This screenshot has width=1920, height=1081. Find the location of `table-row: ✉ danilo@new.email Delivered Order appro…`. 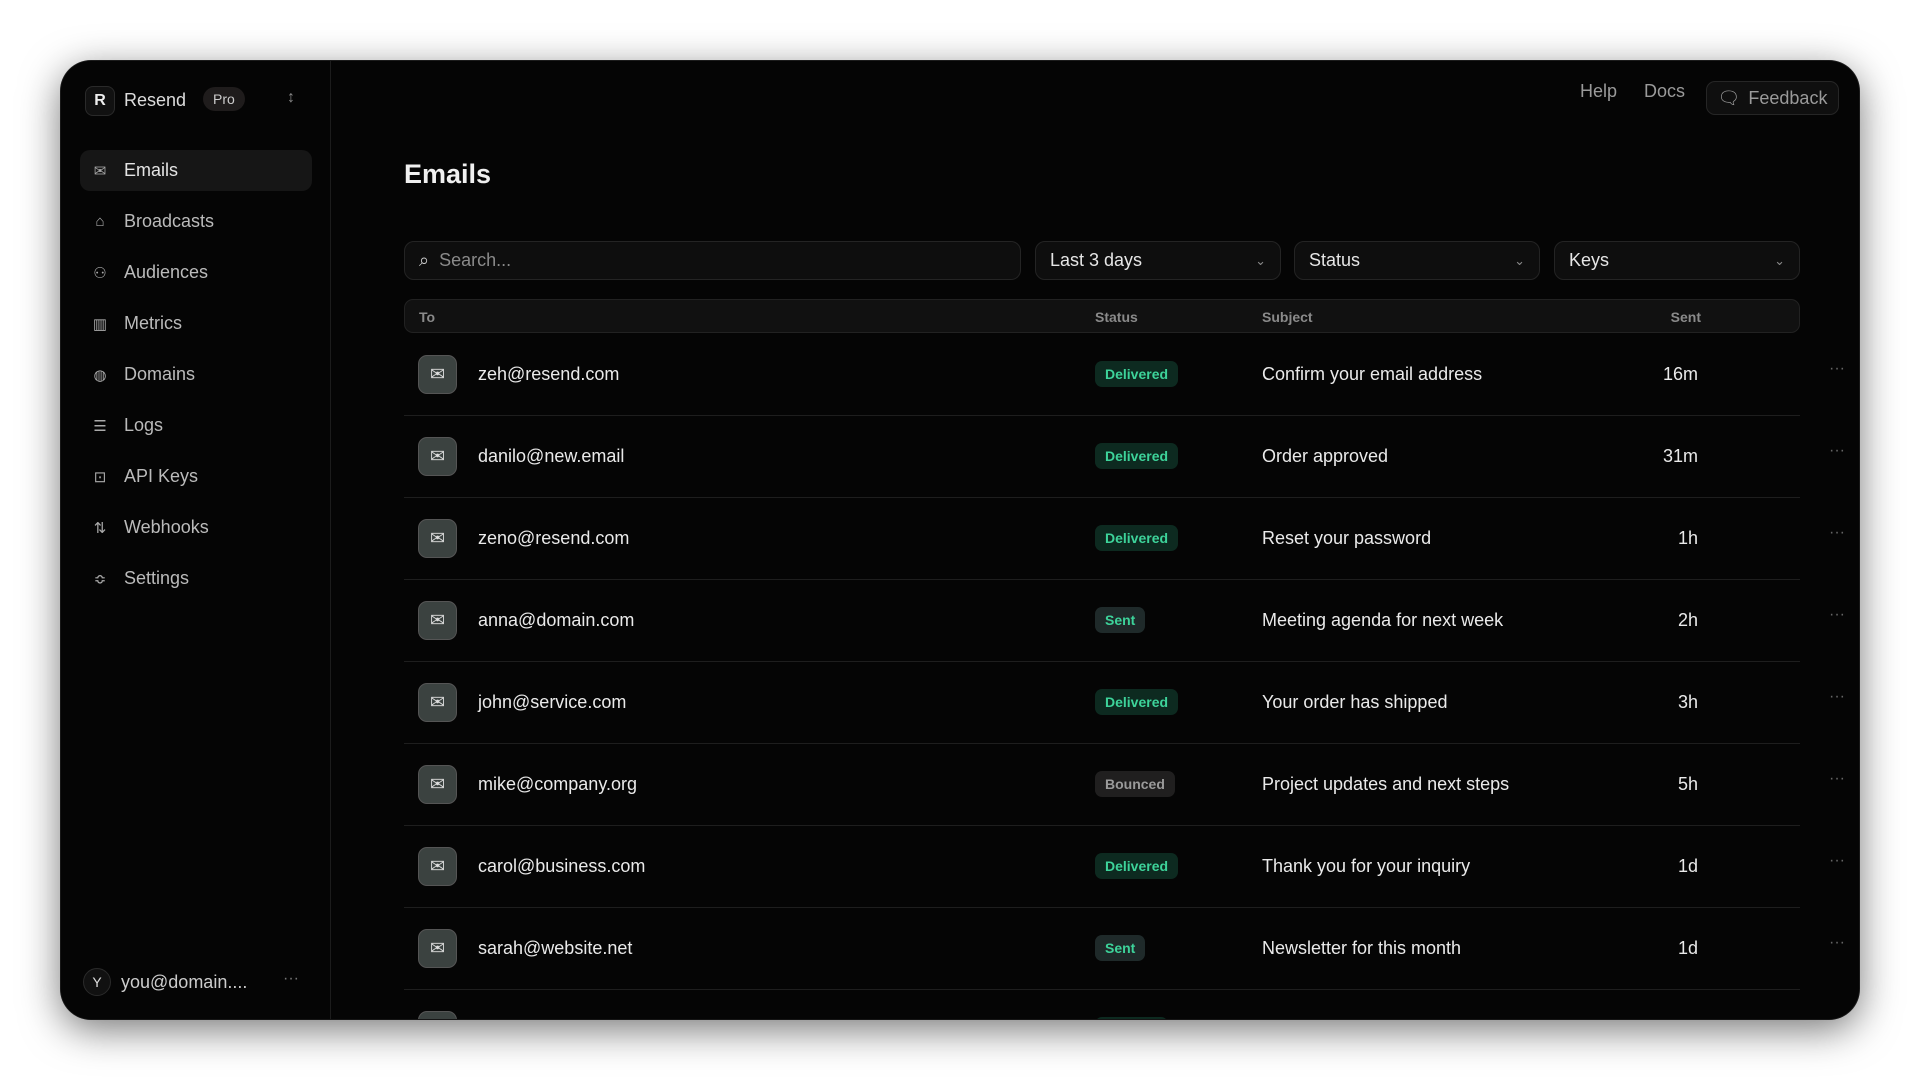

table-row: ✉ danilo@new.email Delivered Order appro… is located at coordinates (1124, 457).